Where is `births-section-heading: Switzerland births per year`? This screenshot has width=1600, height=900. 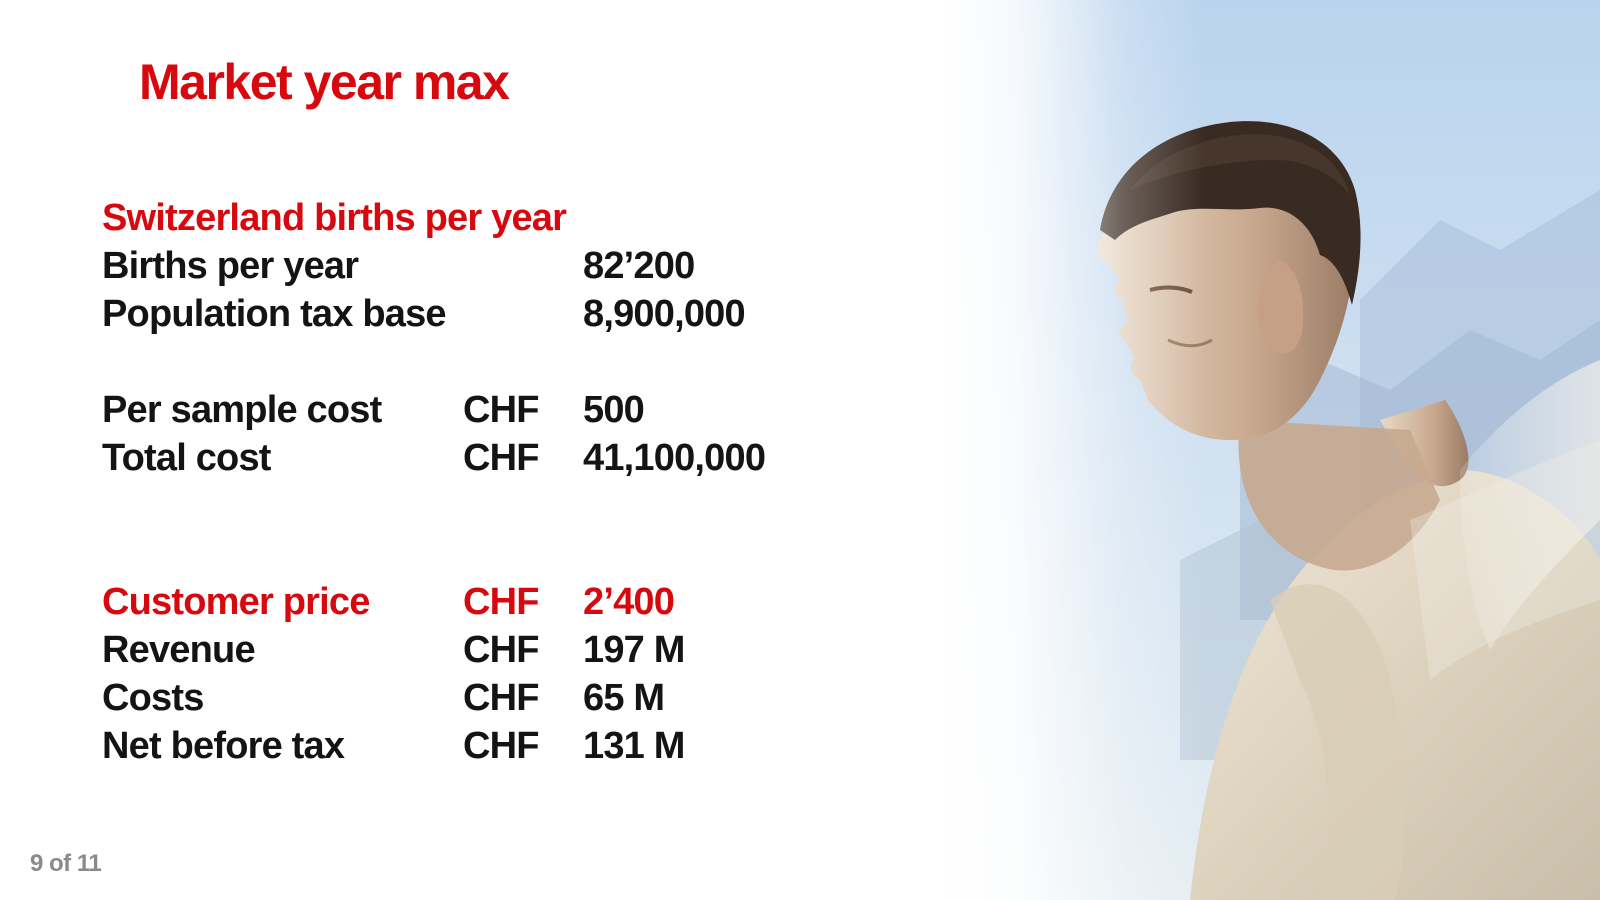 births-section-heading: Switzerland births per year is located at coordinates (462, 218).